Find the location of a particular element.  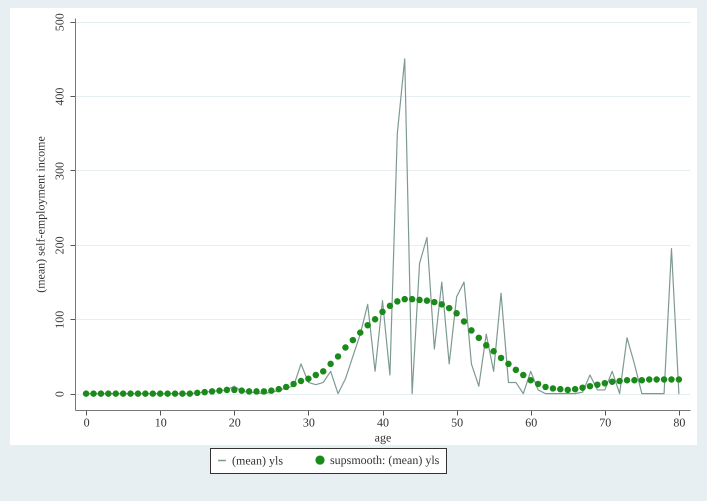

x-tick-label: 0 is located at coordinates (87, 423).